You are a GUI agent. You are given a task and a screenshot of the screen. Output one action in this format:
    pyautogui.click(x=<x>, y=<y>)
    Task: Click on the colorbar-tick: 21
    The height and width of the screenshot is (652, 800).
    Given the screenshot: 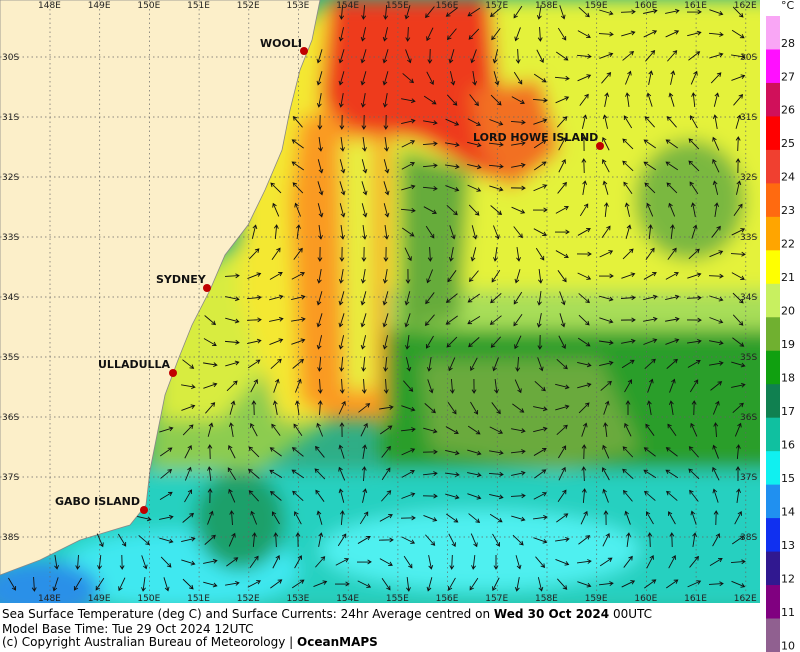 What is the action you would take?
    pyautogui.click(x=788, y=277)
    